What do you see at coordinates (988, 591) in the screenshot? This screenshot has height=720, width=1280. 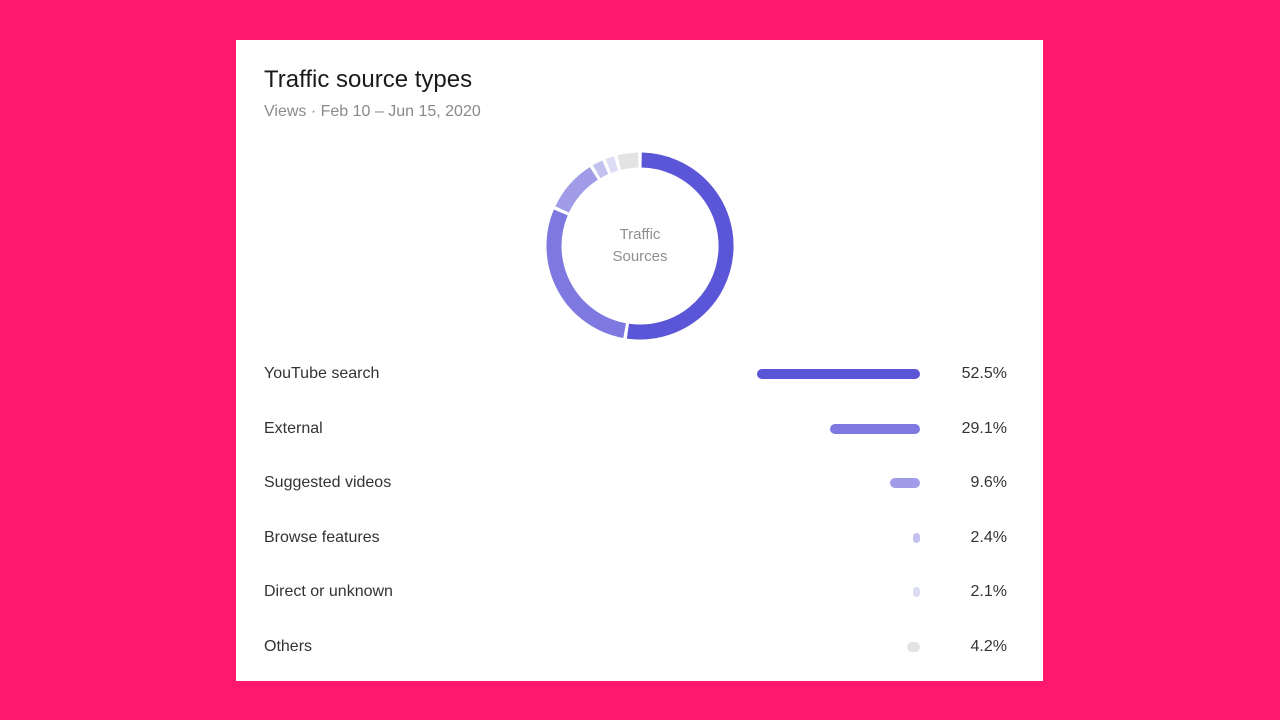 I see `source-percentage: 2.1%` at bounding box center [988, 591].